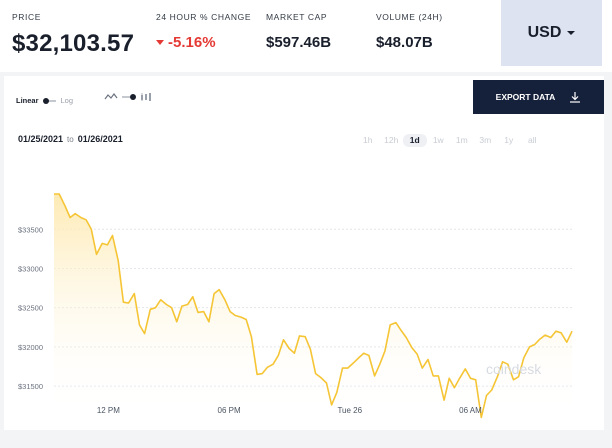 Image resolution: width=612 pixels, height=448 pixels. I want to click on volume-stat: VOLUME (24H) $48.07B, so click(409, 31).